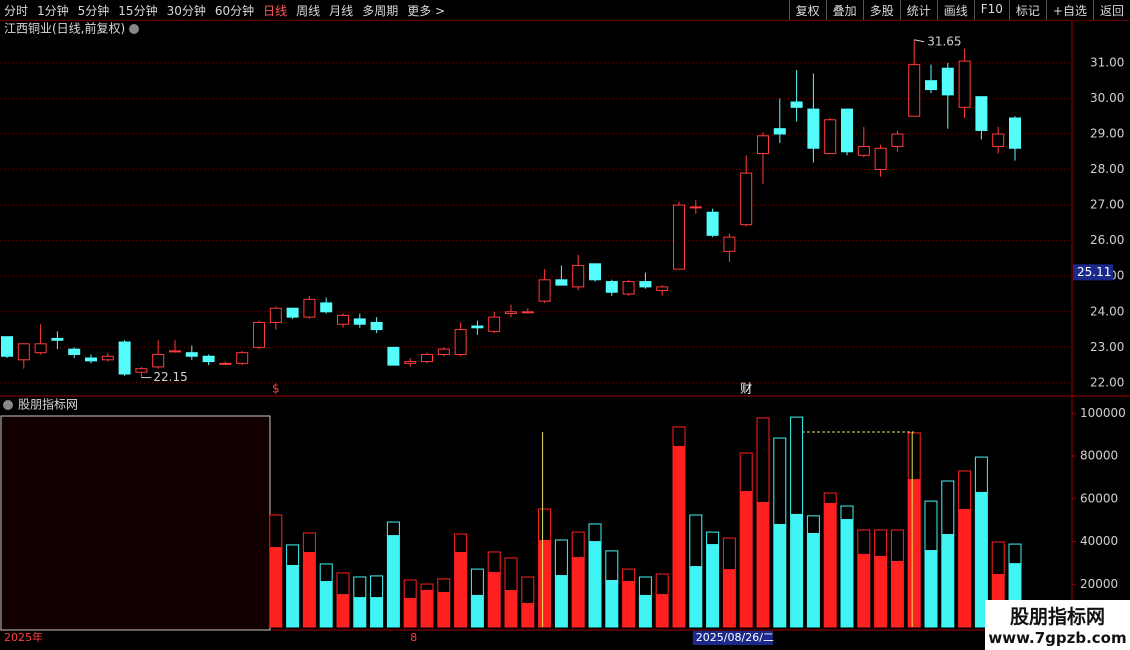 The width and height of the screenshot is (1130, 650). I want to click on high-pointer, so click(919, 41).